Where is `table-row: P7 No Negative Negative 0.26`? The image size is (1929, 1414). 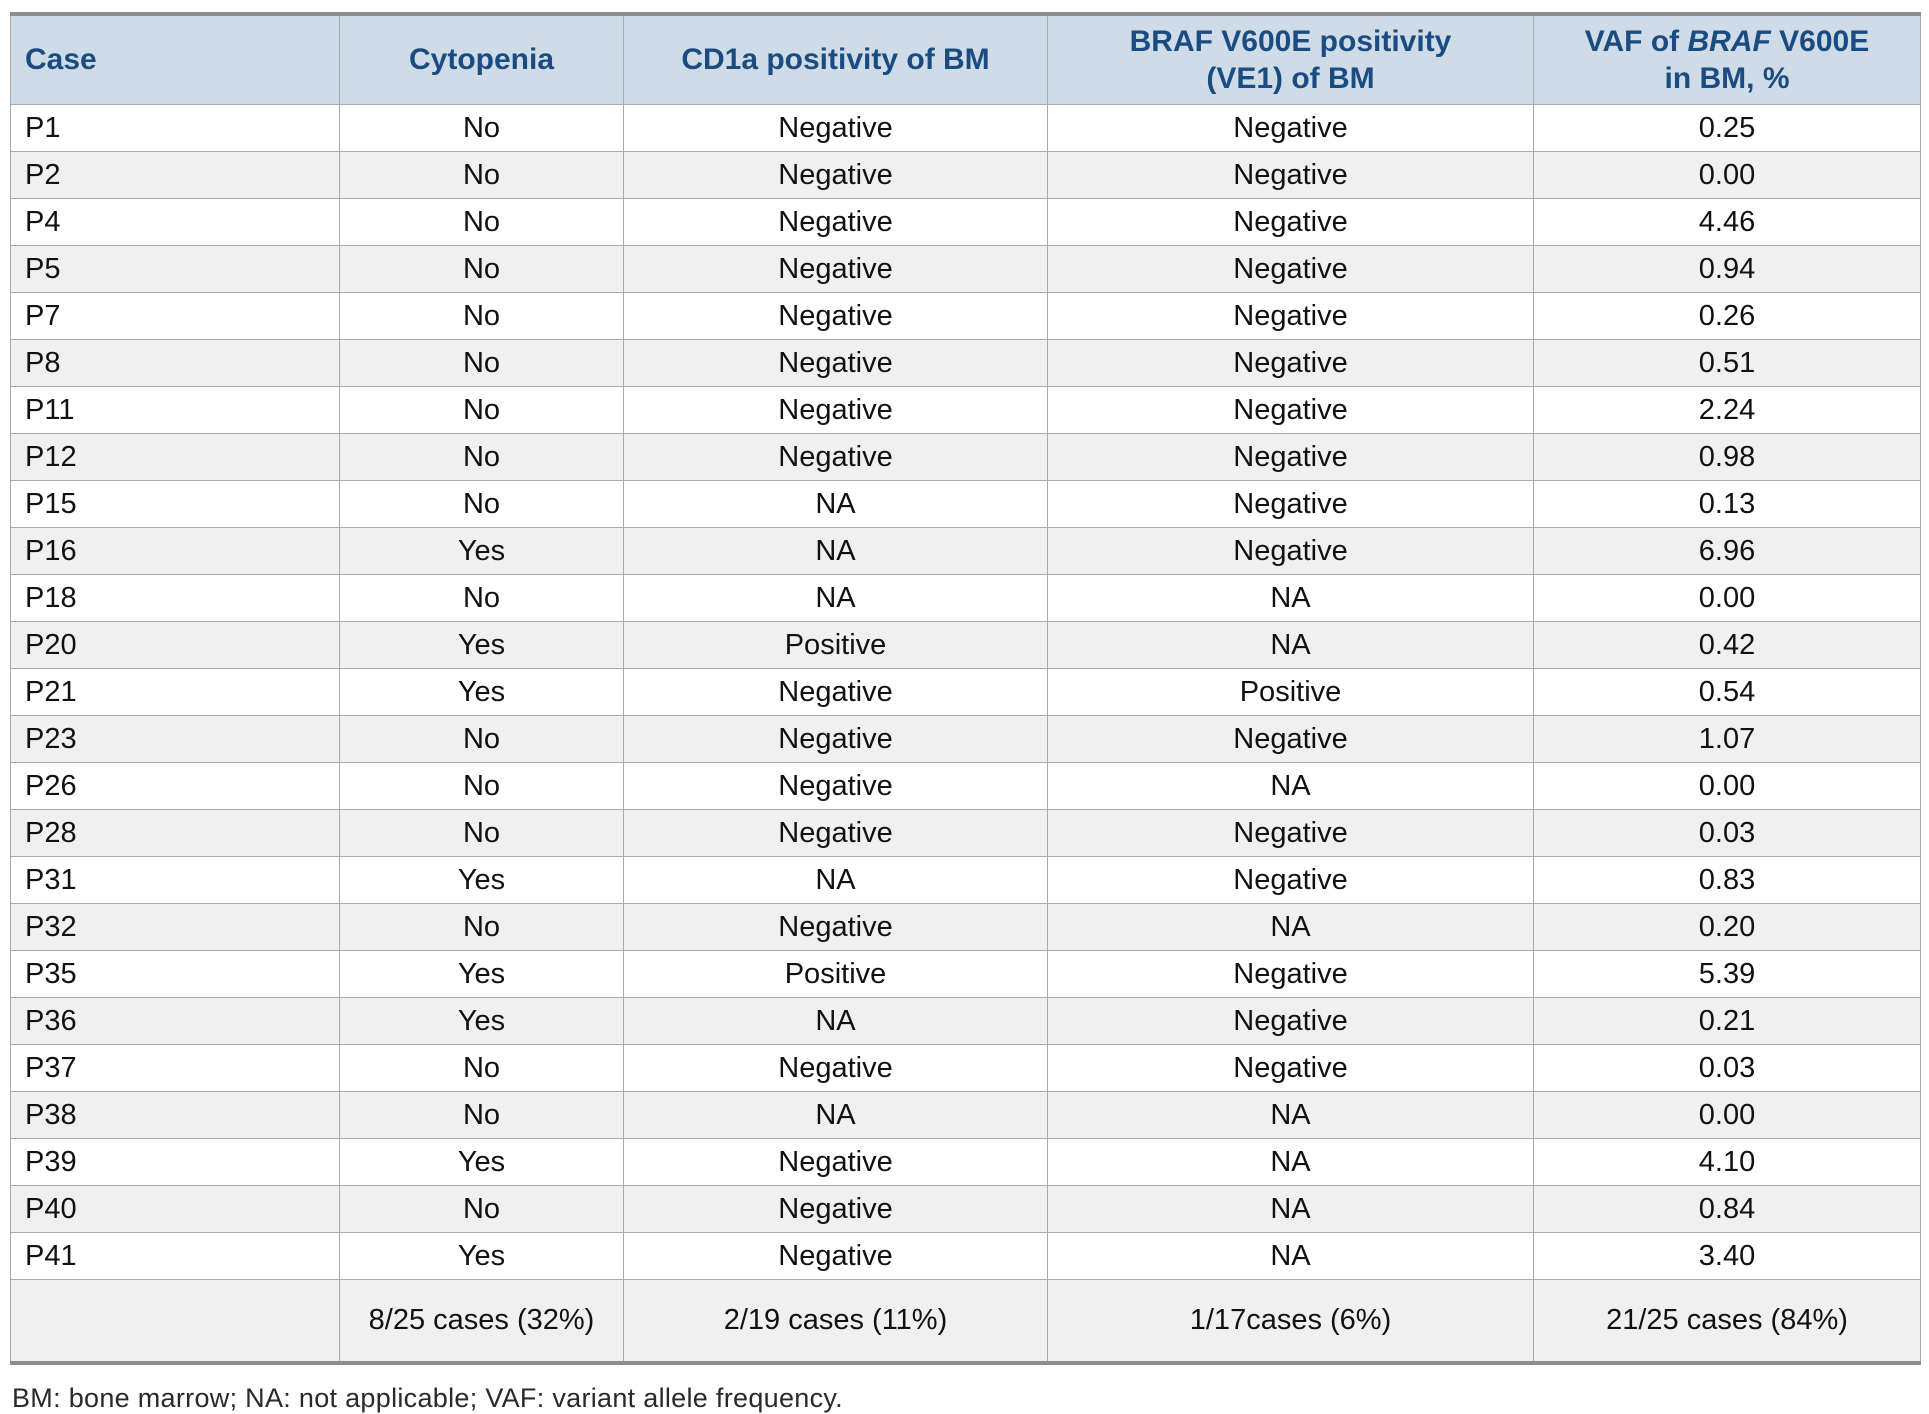
table-row: P7 No Negative Negative 0.26 is located at coordinates (965, 316).